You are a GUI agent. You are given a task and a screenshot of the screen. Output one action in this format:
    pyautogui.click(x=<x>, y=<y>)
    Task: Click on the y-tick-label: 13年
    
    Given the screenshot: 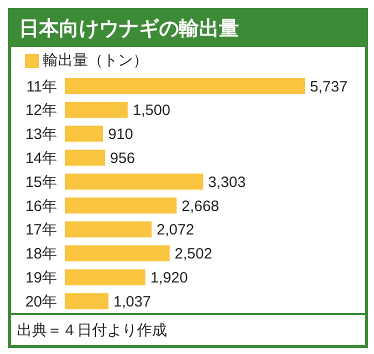 What is the action you would take?
    pyautogui.click(x=41, y=135)
    